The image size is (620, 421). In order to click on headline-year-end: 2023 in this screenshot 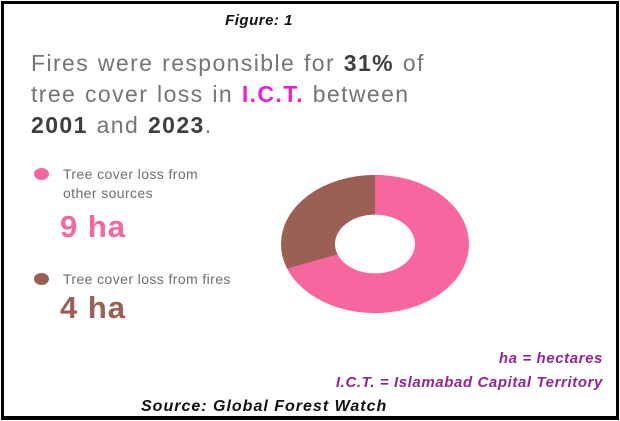, I will do `click(176, 125)`.